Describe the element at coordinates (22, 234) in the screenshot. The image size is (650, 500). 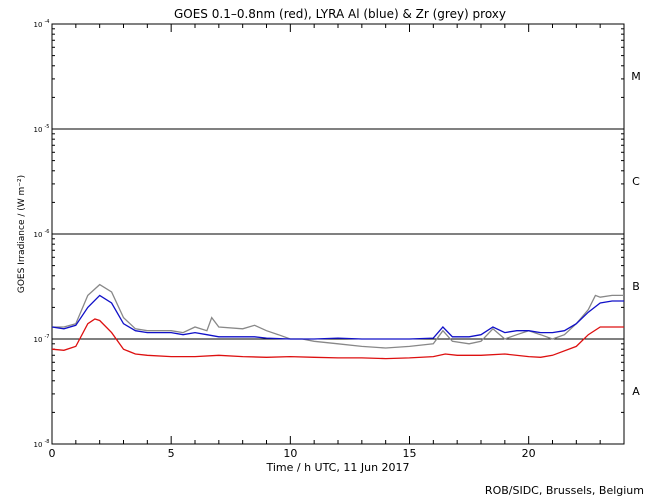
I see `y-axis-label: GOES Irradiance / (W m⁻²)` at that location.